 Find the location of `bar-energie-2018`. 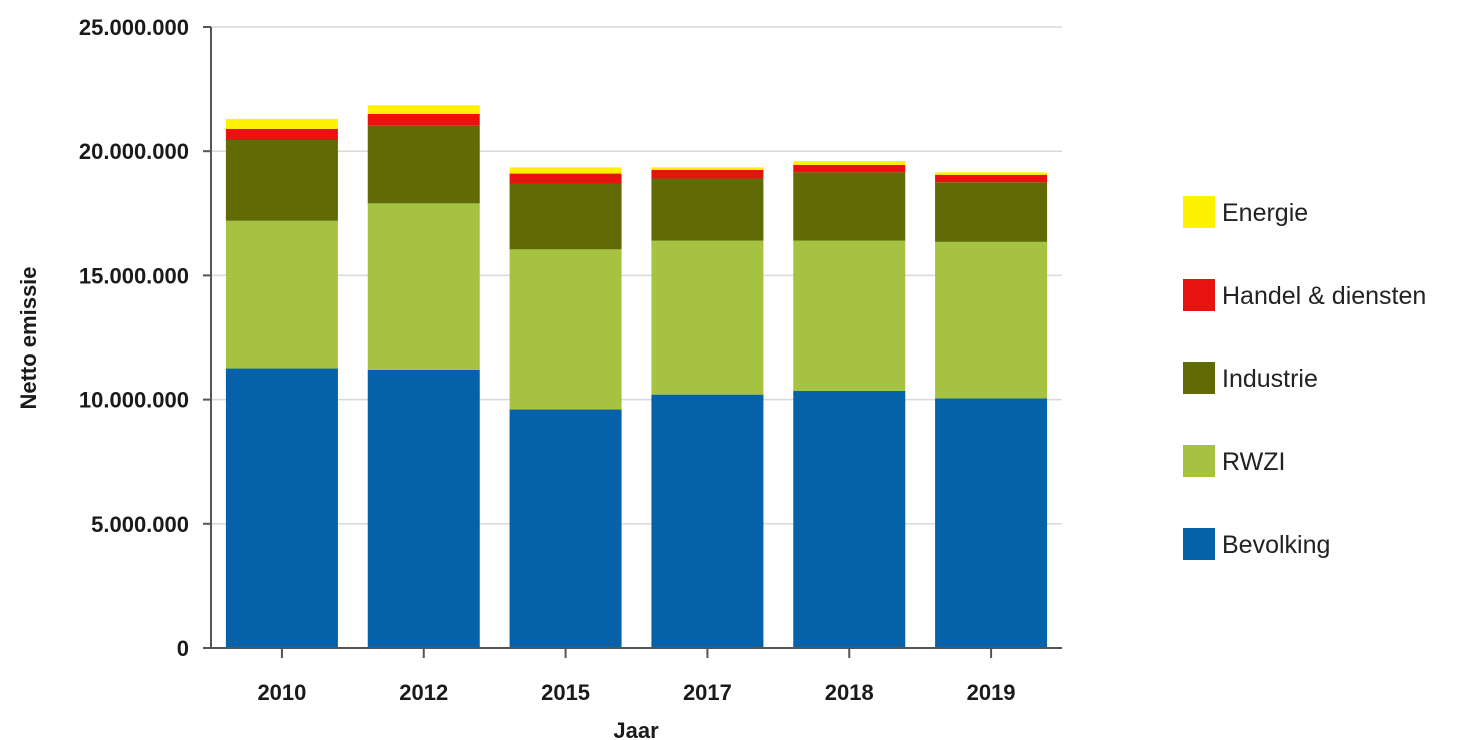

bar-energie-2018 is located at coordinates (849, 163).